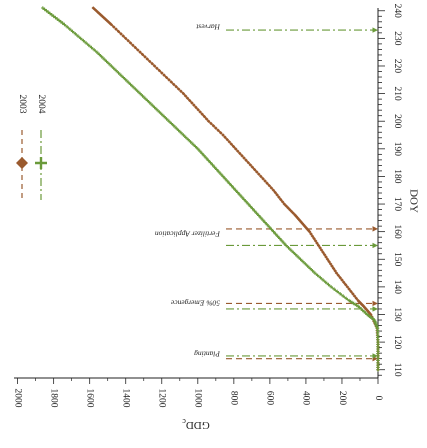  What do you see at coordinates (378, 398) in the screenshot?
I see `gdd-tick-label: 0` at bounding box center [378, 398].